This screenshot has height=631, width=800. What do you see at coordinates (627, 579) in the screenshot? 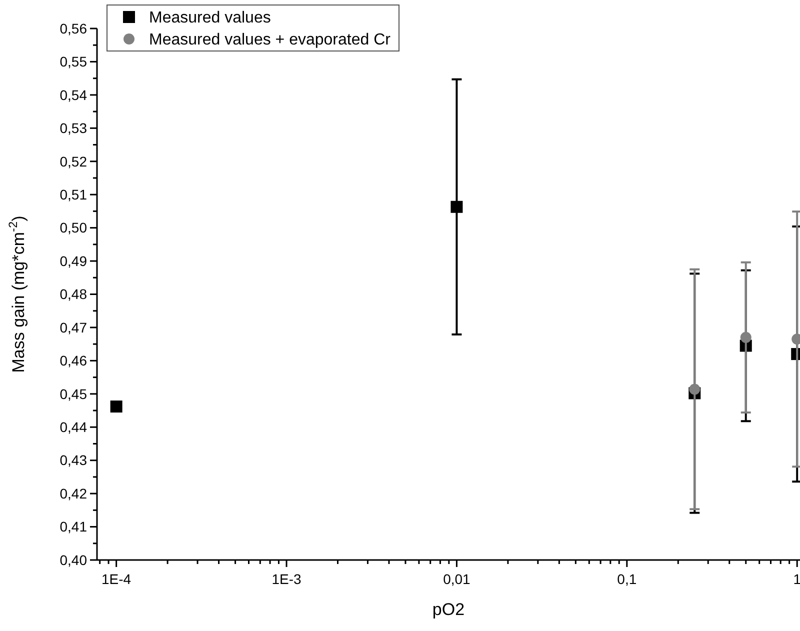
I see `x-tick-label: 0,1` at bounding box center [627, 579].